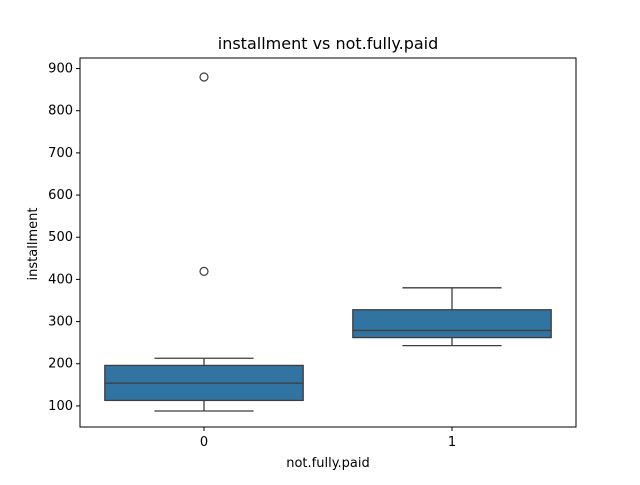  What do you see at coordinates (60, 111) in the screenshot?
I see `y-tick-label: 800` at bounding box center [60, 111].